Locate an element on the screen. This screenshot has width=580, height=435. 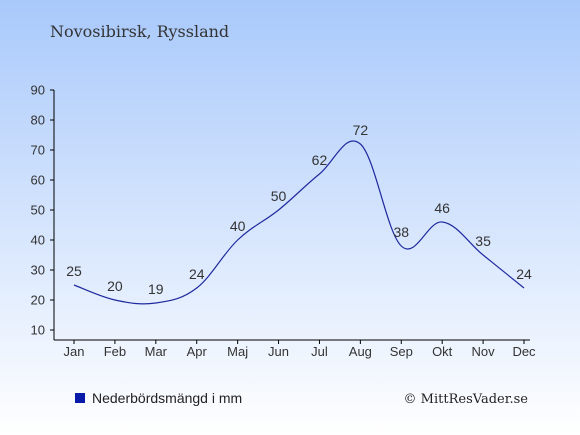
x-tick-label: Apr is located at coordinates (197, 351).